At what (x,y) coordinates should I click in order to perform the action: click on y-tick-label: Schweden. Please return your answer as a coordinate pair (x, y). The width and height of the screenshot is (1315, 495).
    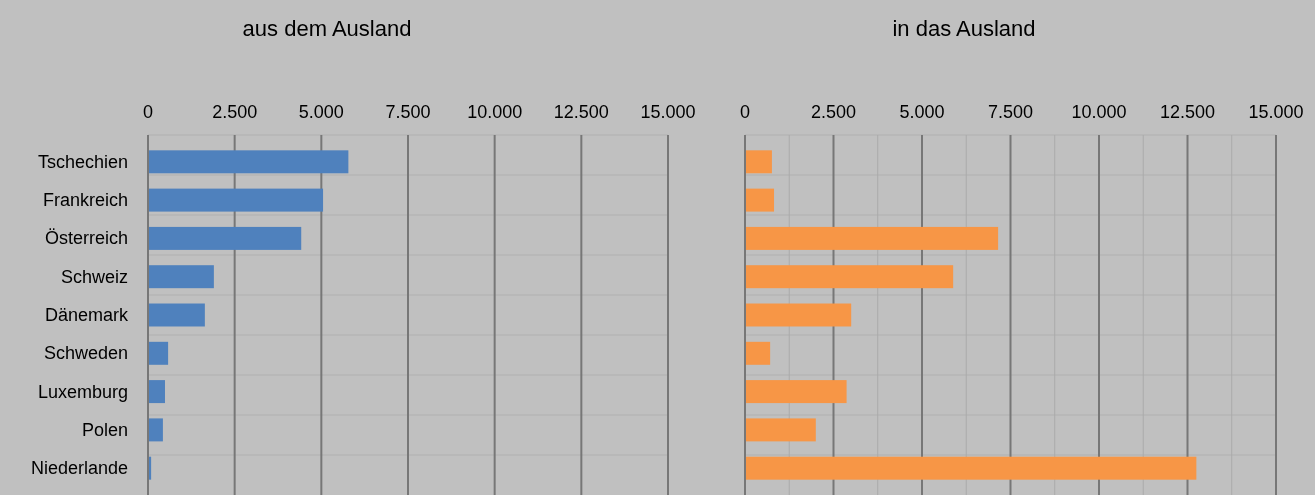
    Looking at the image, I should click on (85, 353).